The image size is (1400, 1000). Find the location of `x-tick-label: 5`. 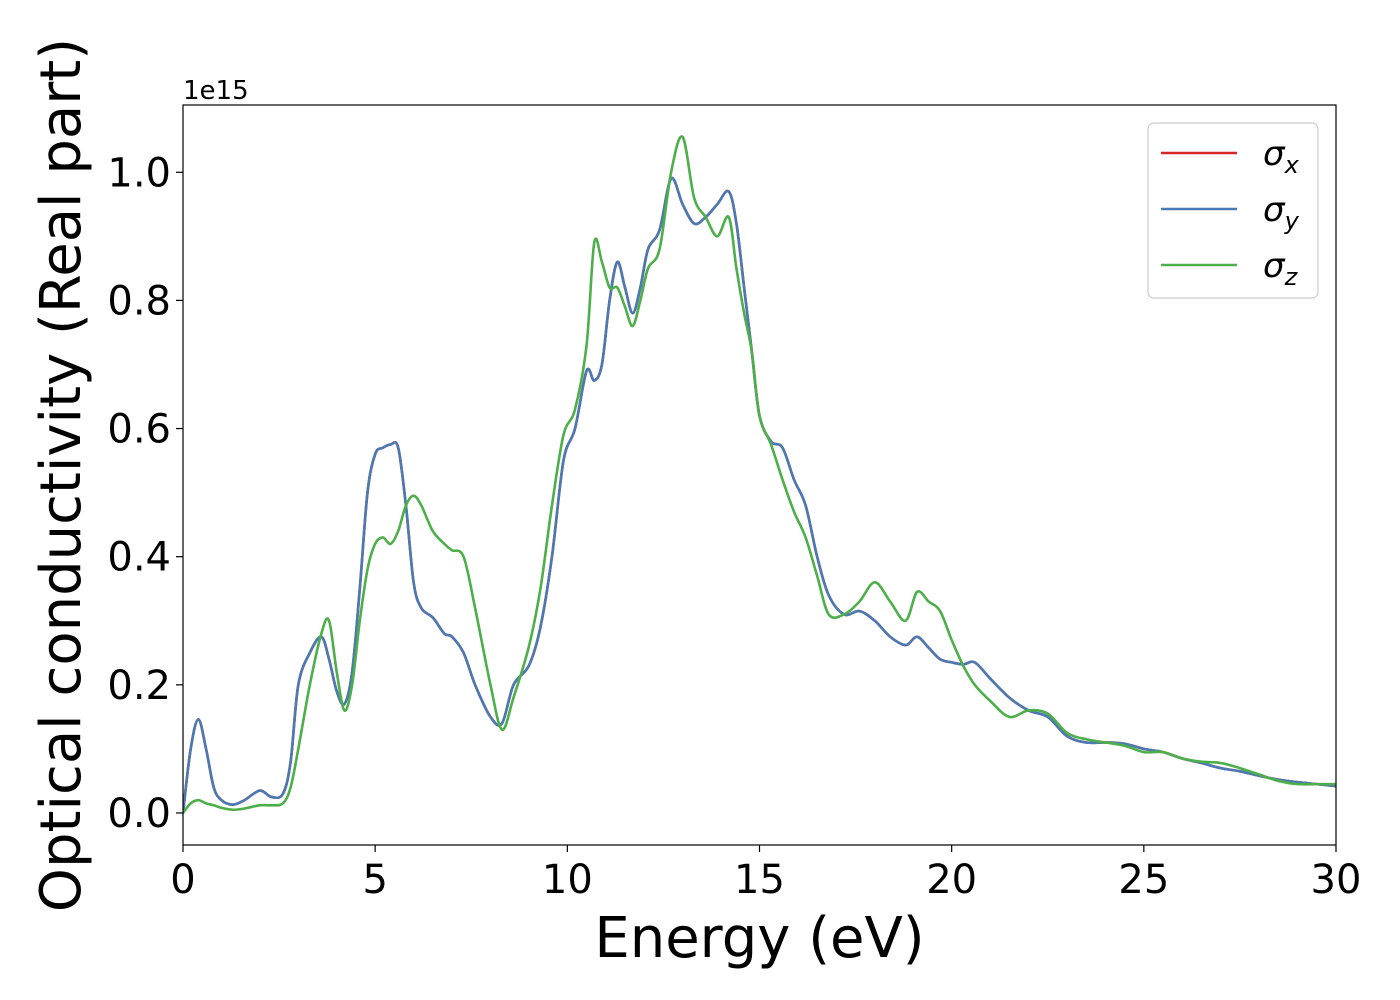

x-tick-label: 5 is located at coordinates (374, 880).